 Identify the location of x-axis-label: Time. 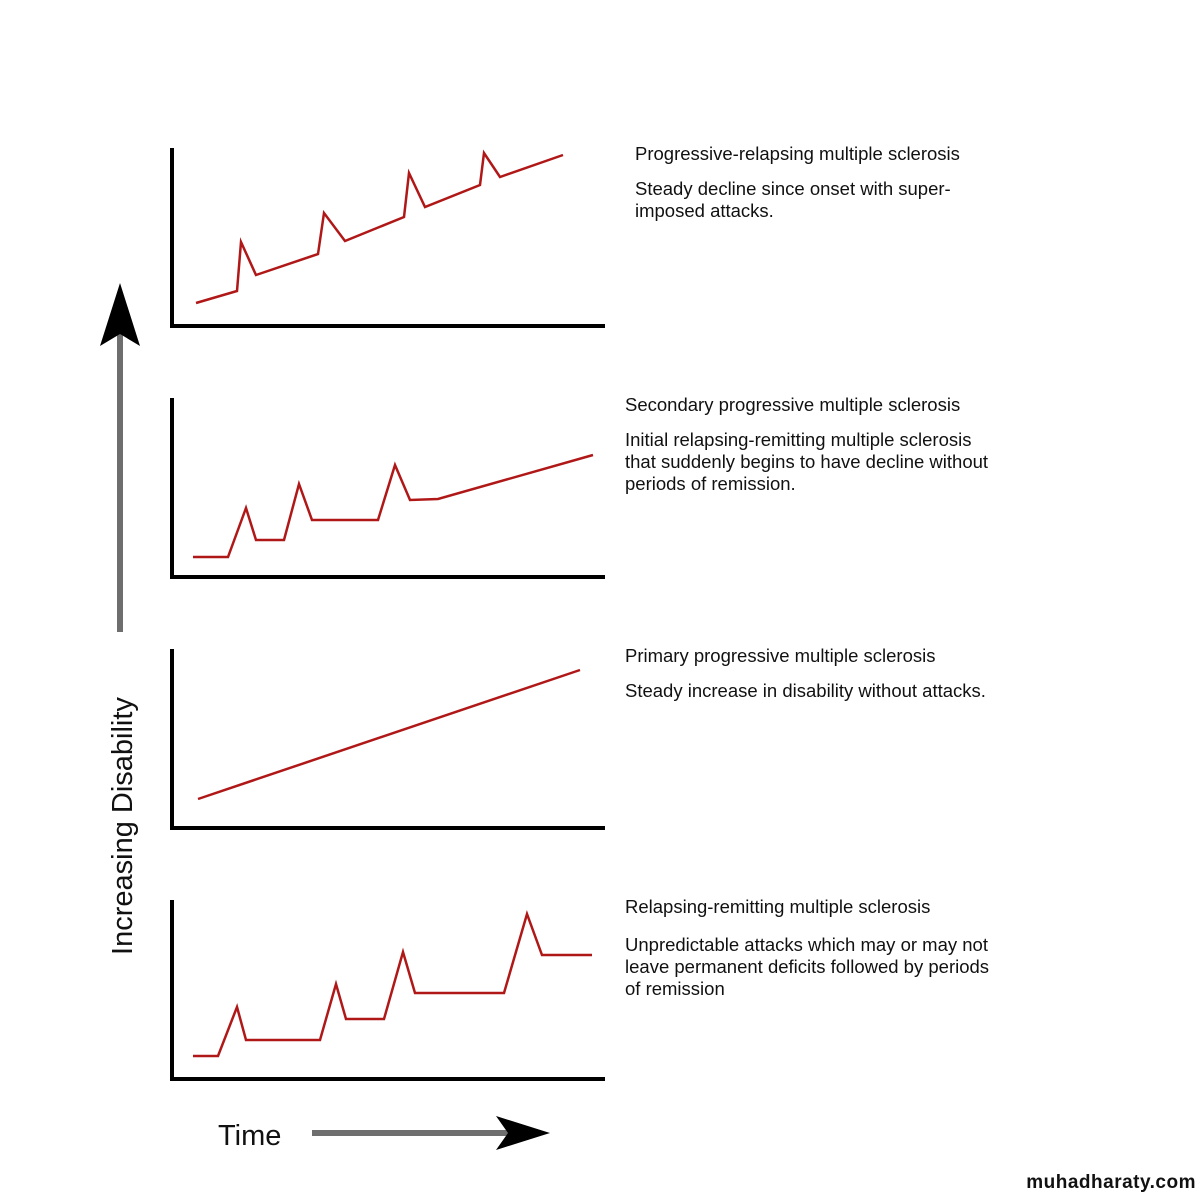
(249, 1136).